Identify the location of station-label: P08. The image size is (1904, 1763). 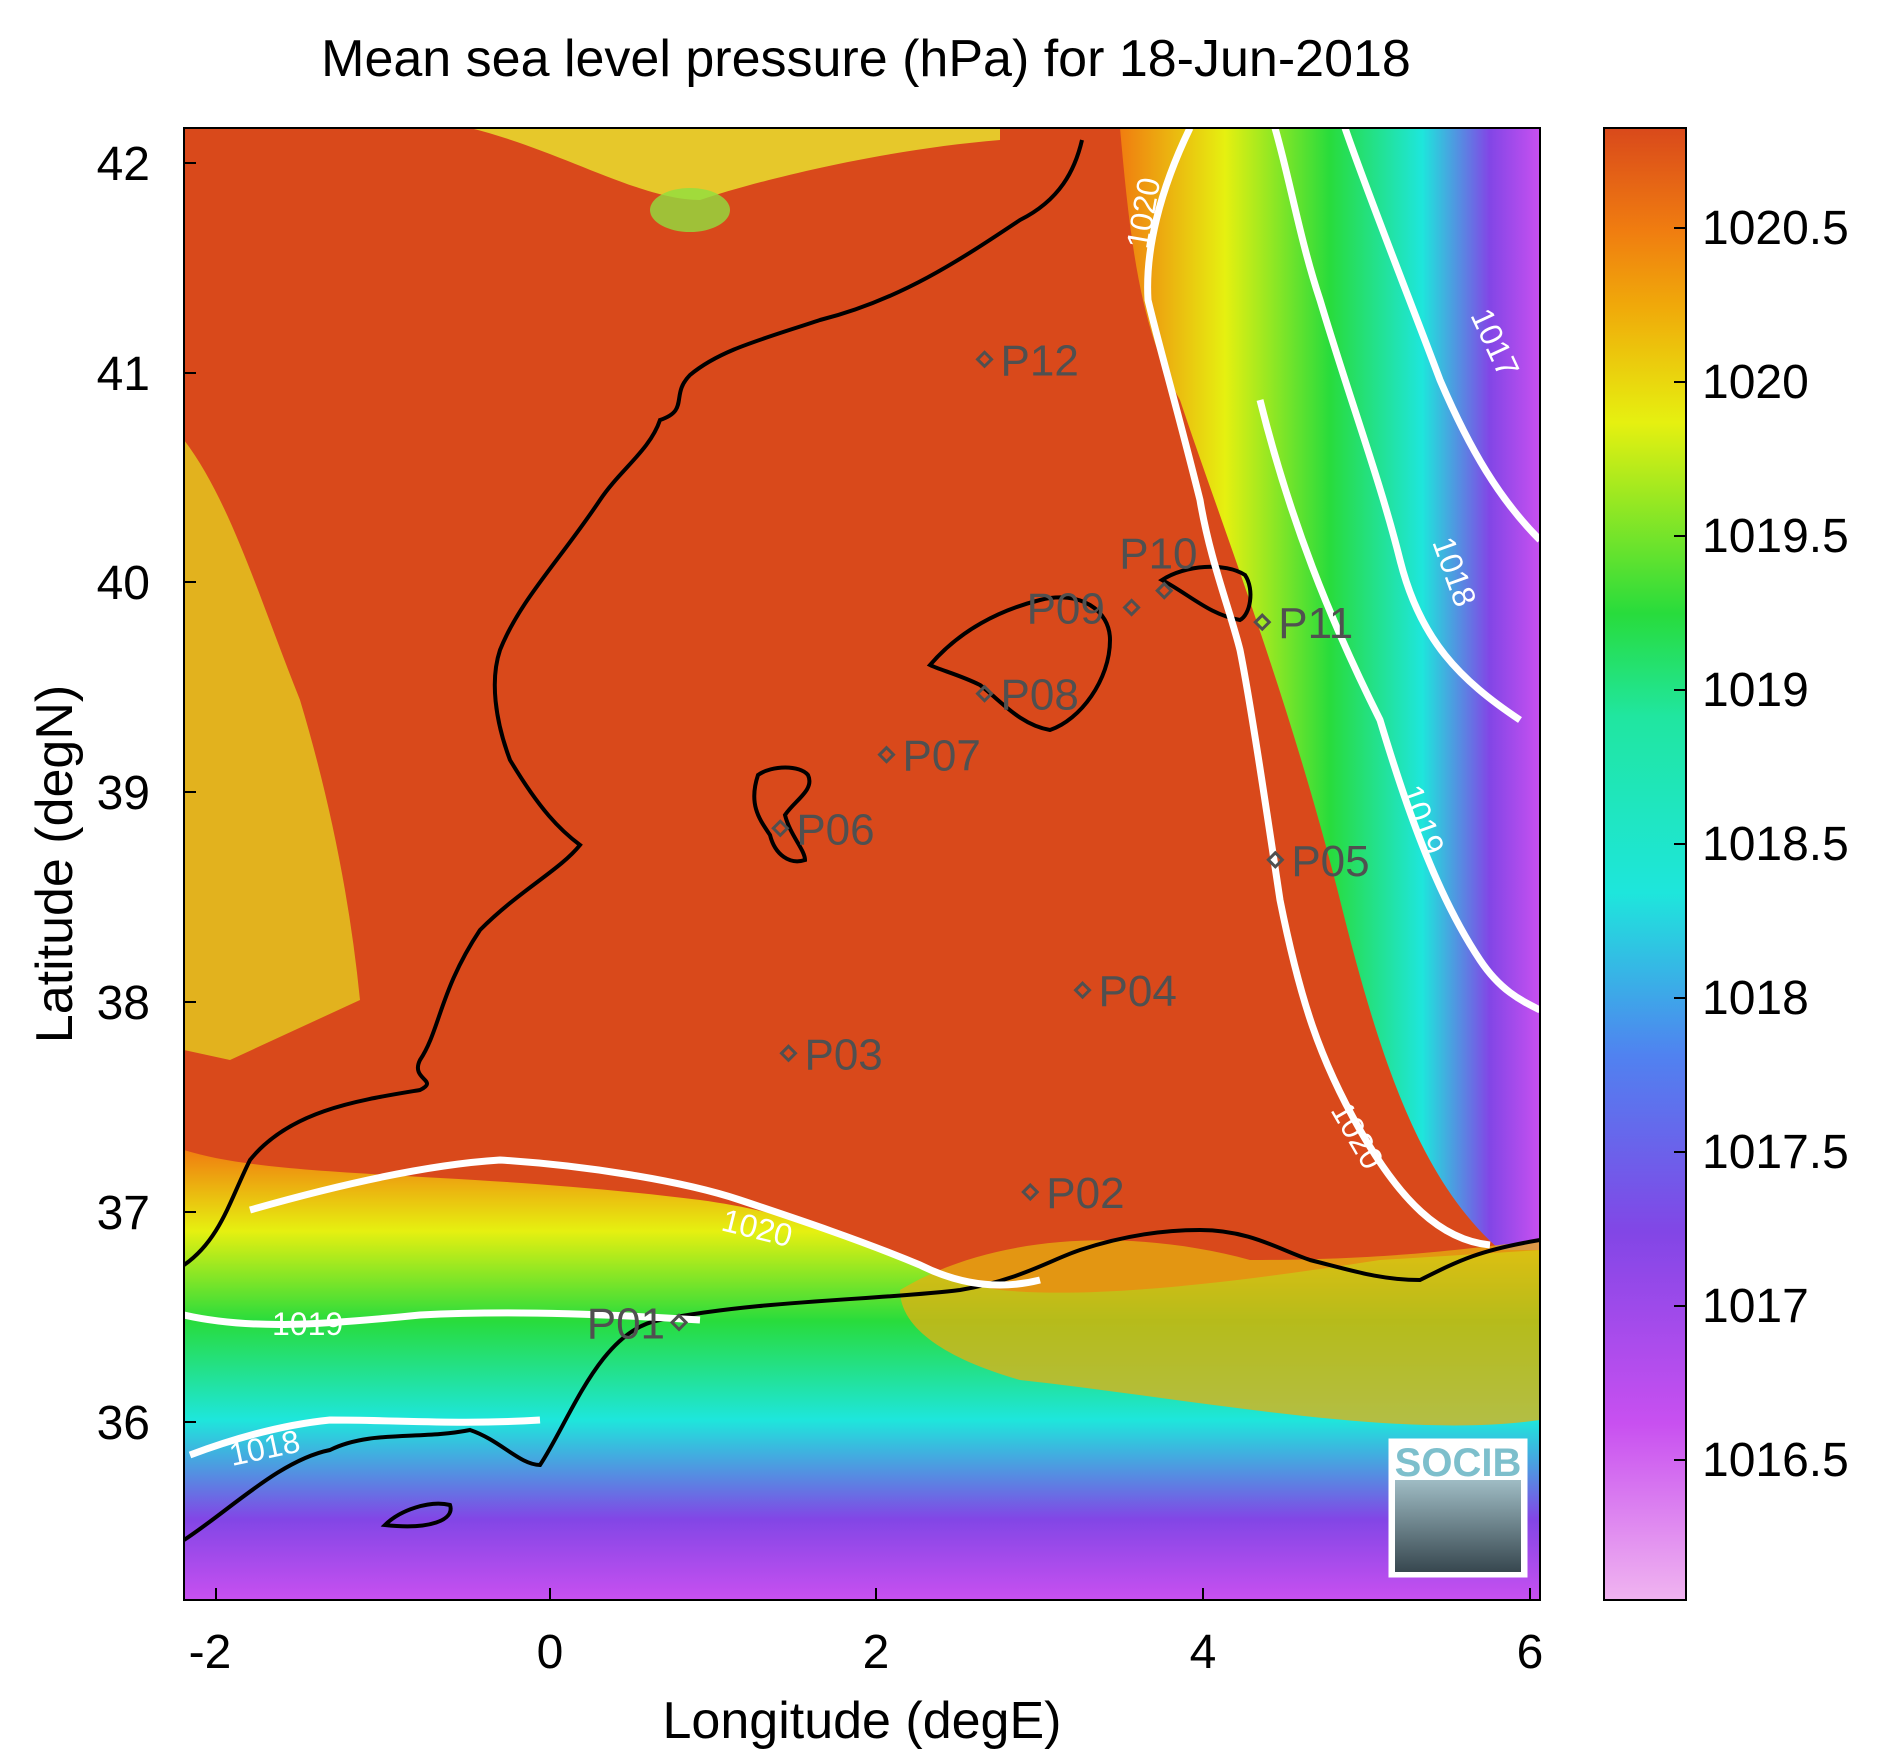
(1040, 695).